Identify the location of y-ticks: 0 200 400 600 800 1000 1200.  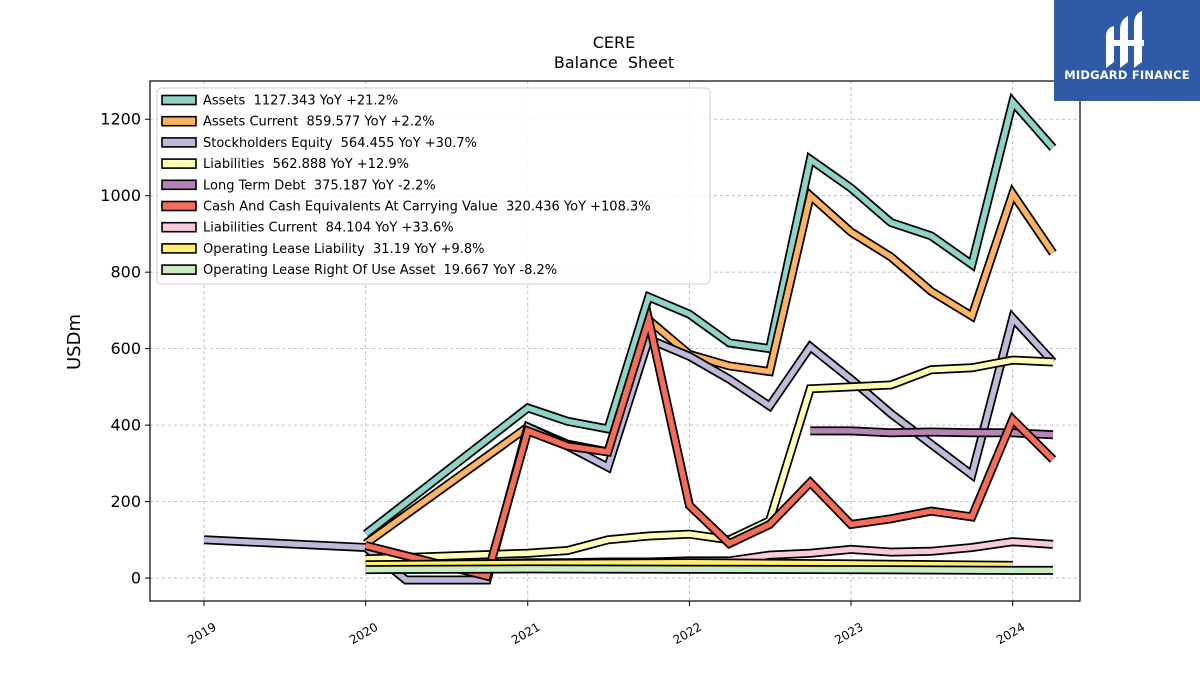
(125, 349).